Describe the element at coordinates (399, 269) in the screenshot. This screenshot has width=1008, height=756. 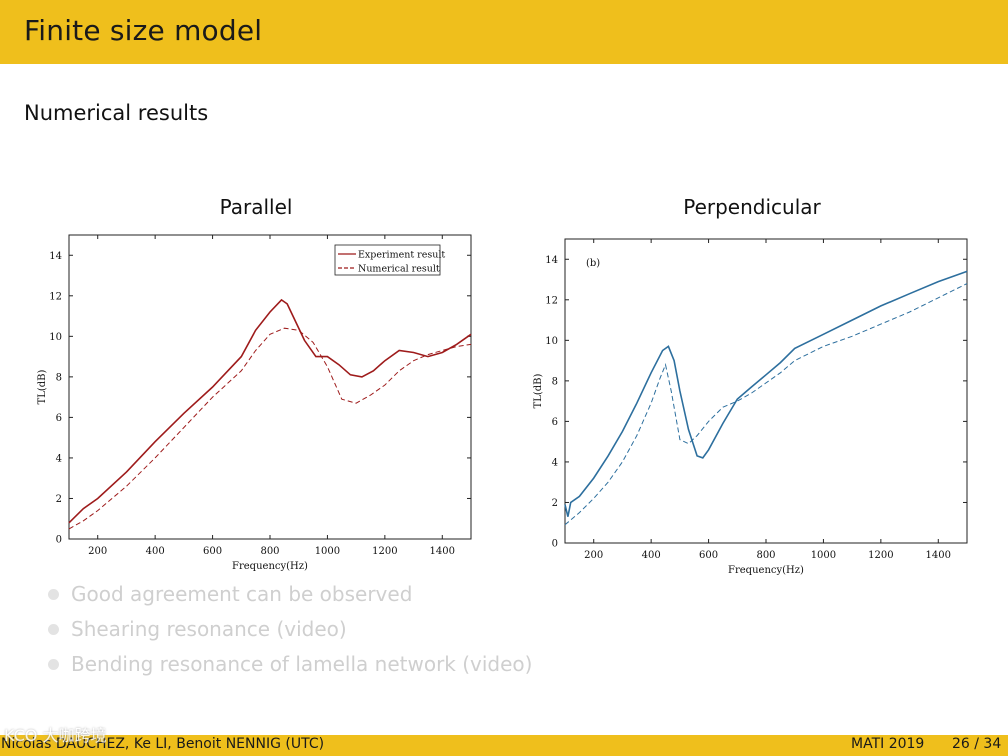
I see `legend-label: Numerical result` at that location.